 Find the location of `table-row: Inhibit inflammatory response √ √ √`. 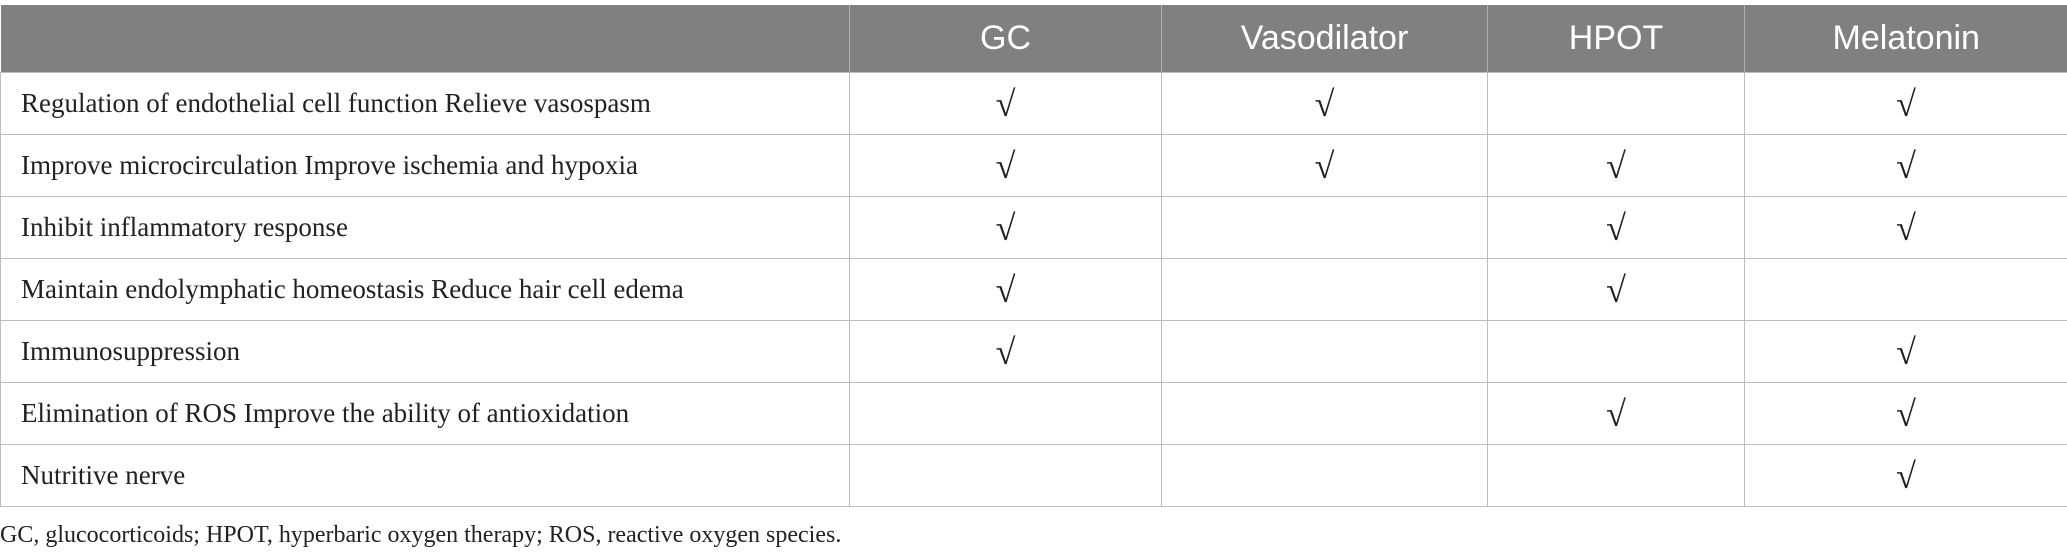

table-row: Inhibit inflammatory response √ √ √ is located at coordinates (1033, 227).